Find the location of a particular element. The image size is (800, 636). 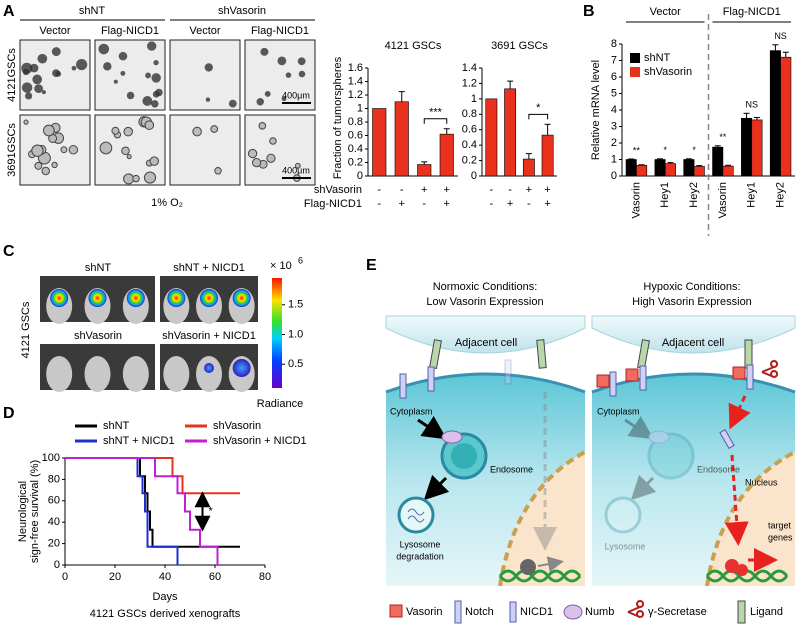

y-tick-label: 8 is located at coordinates (614, 44).